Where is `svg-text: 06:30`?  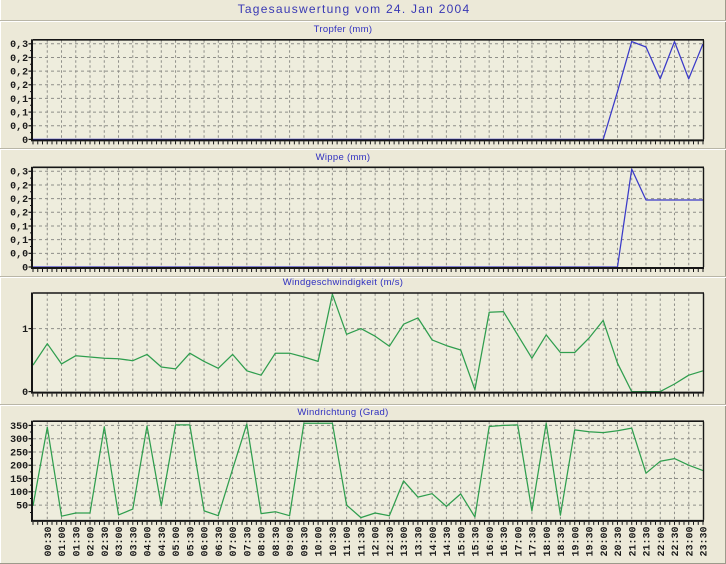 svg-text: 06:30 is located at coordinates (220, 541).